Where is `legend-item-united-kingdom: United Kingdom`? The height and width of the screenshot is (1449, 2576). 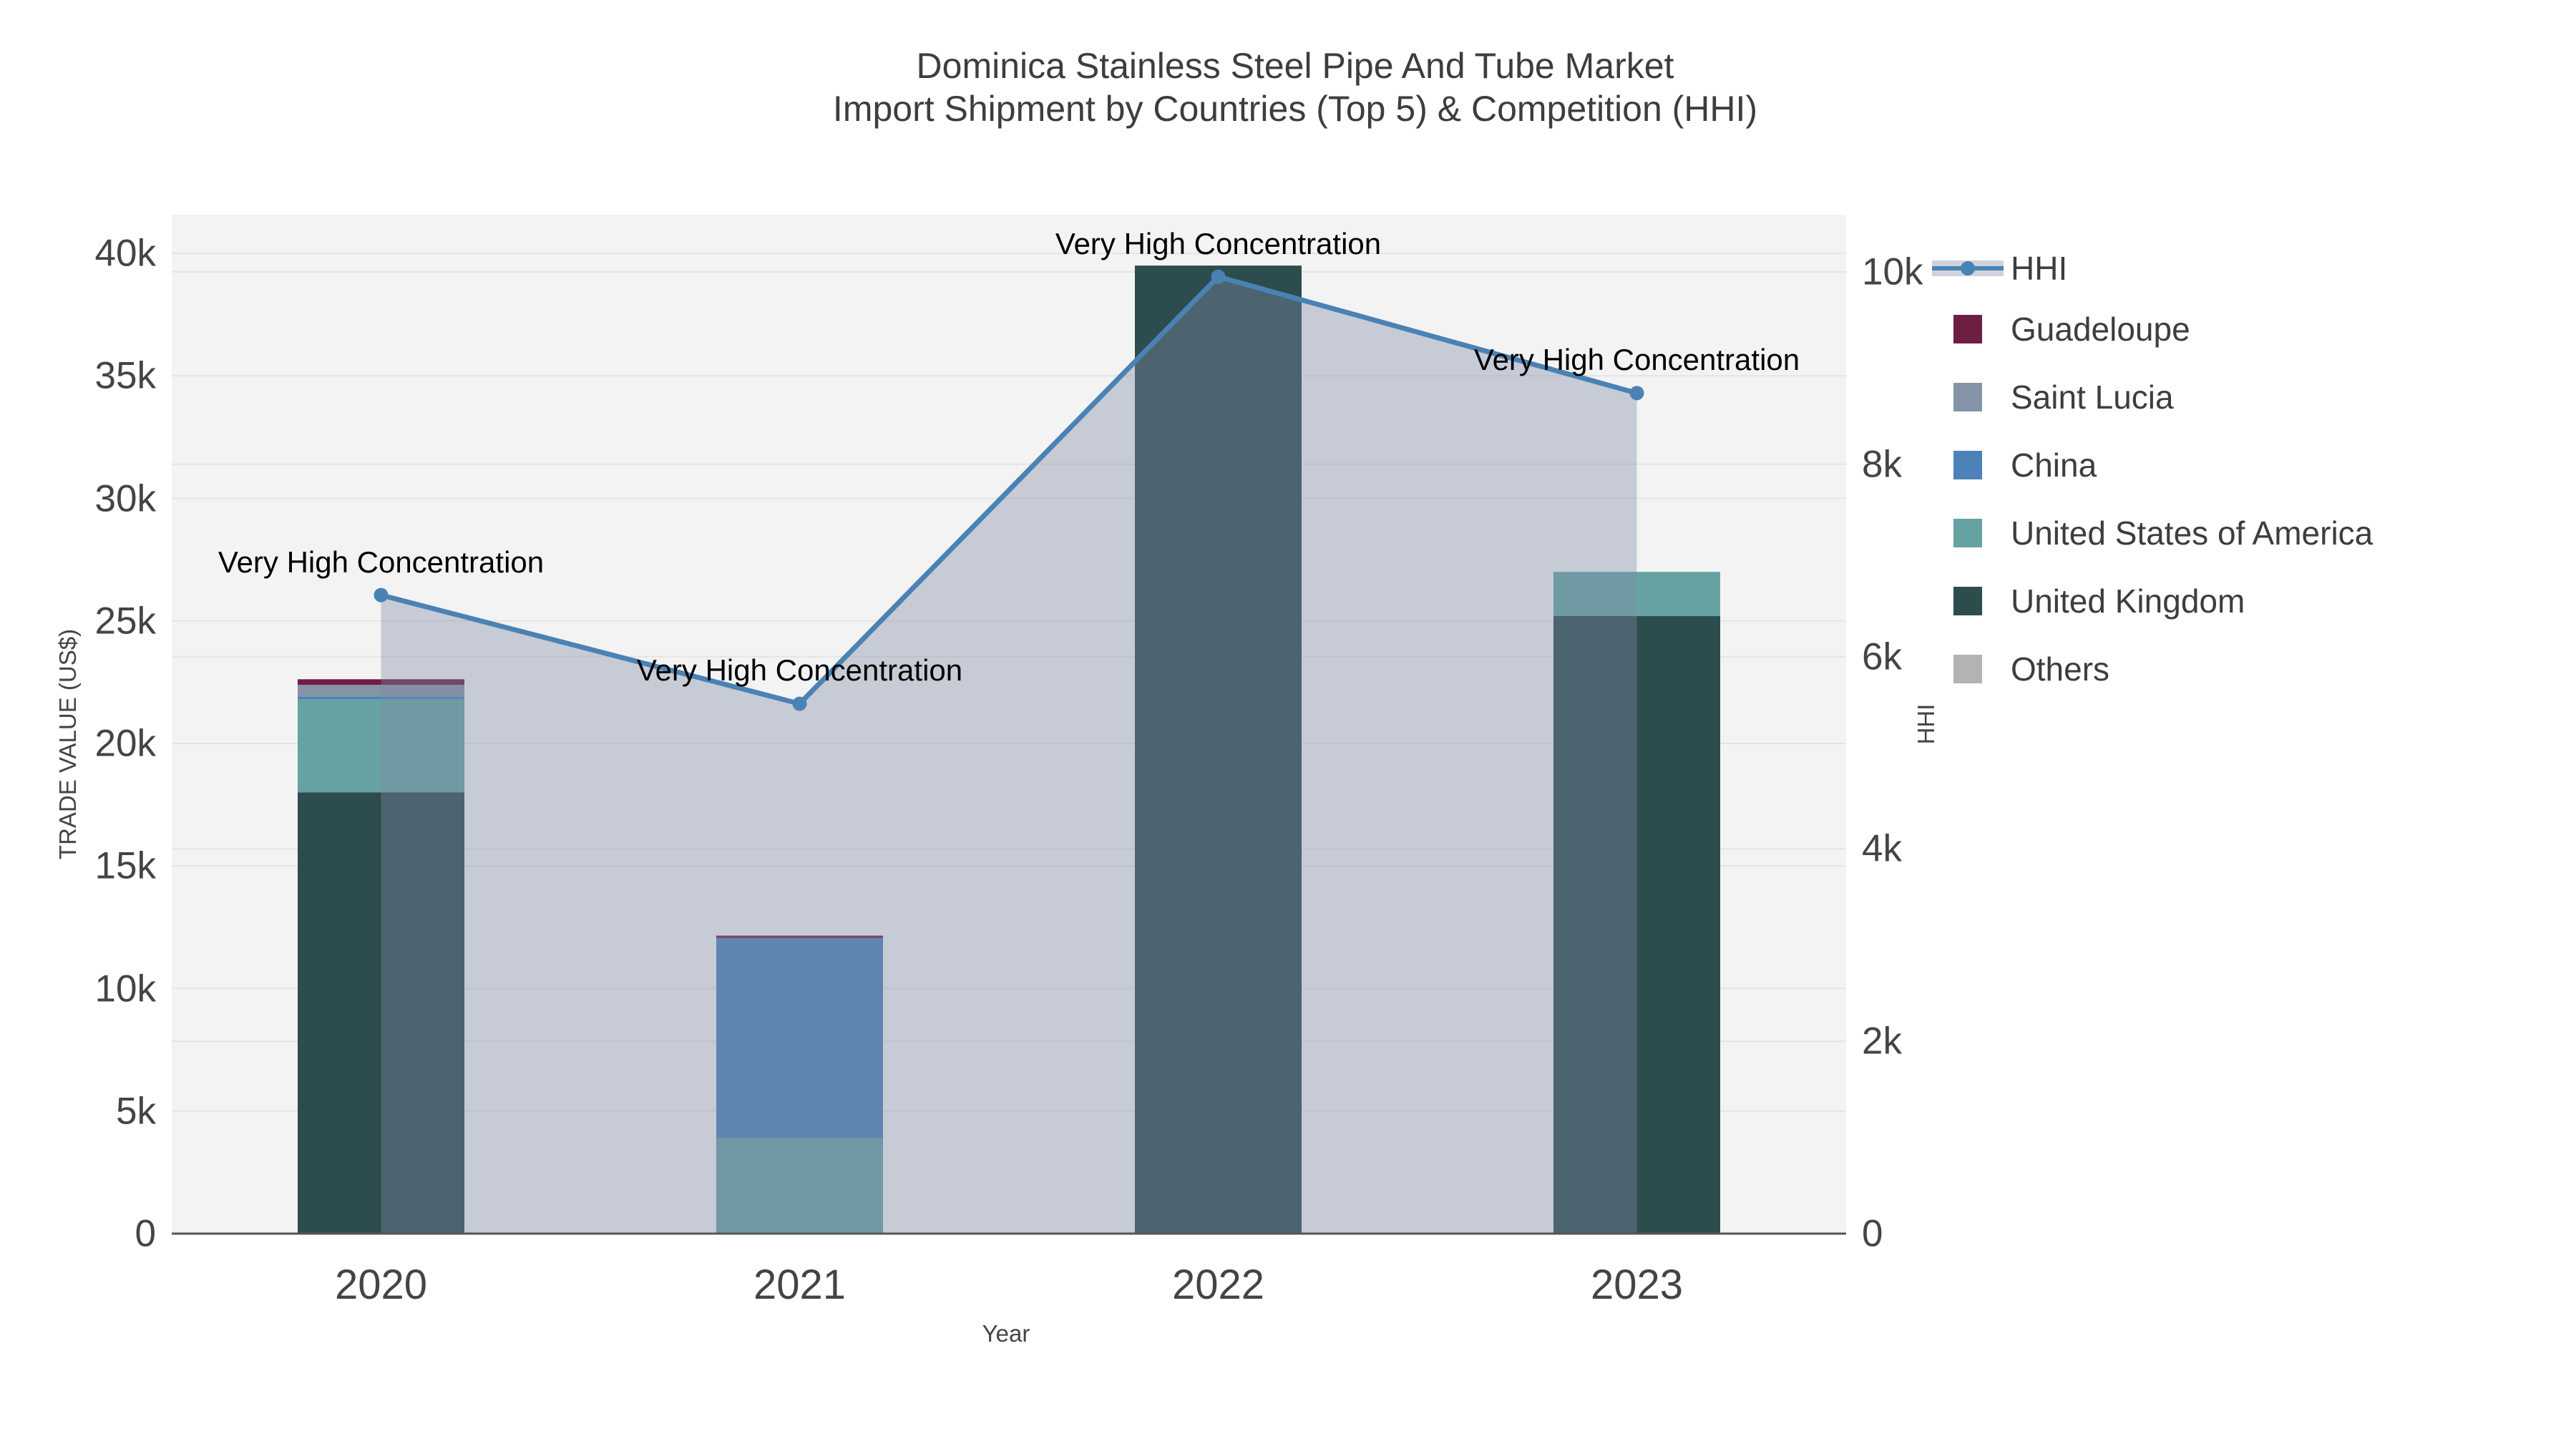
legend-item-united-kingdom: United Kingdom is located at coordinates (2088, 601).